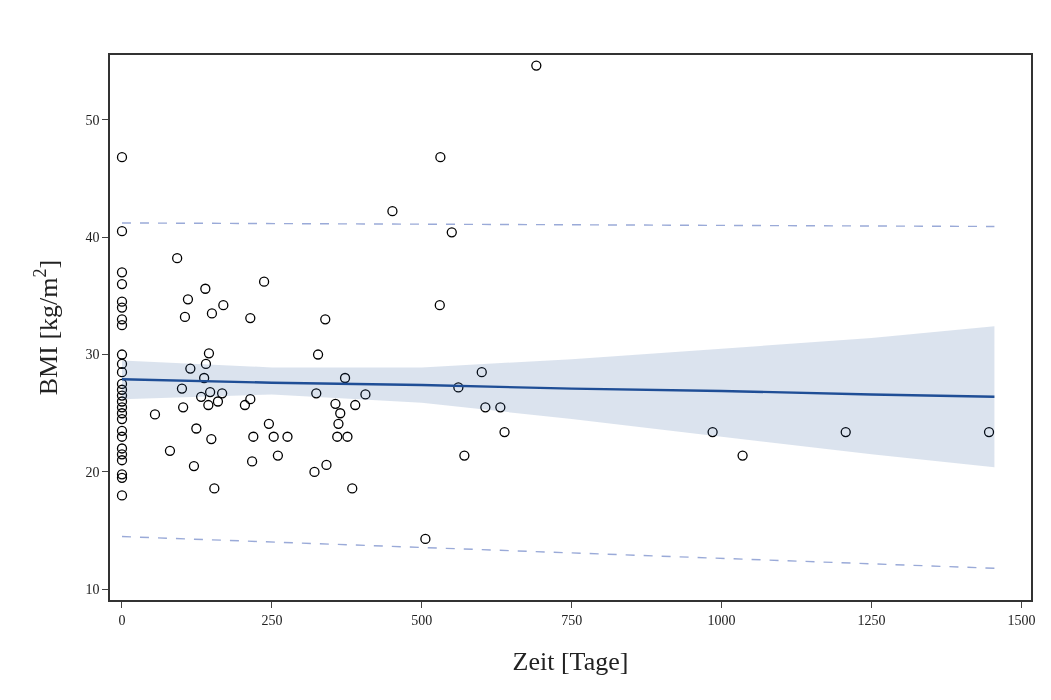 The width and height of the screenshot is (1051, 700). Describe the element at coordinates (92, 237) in the screenshot. I see `y-tick-label: 40` at that location.